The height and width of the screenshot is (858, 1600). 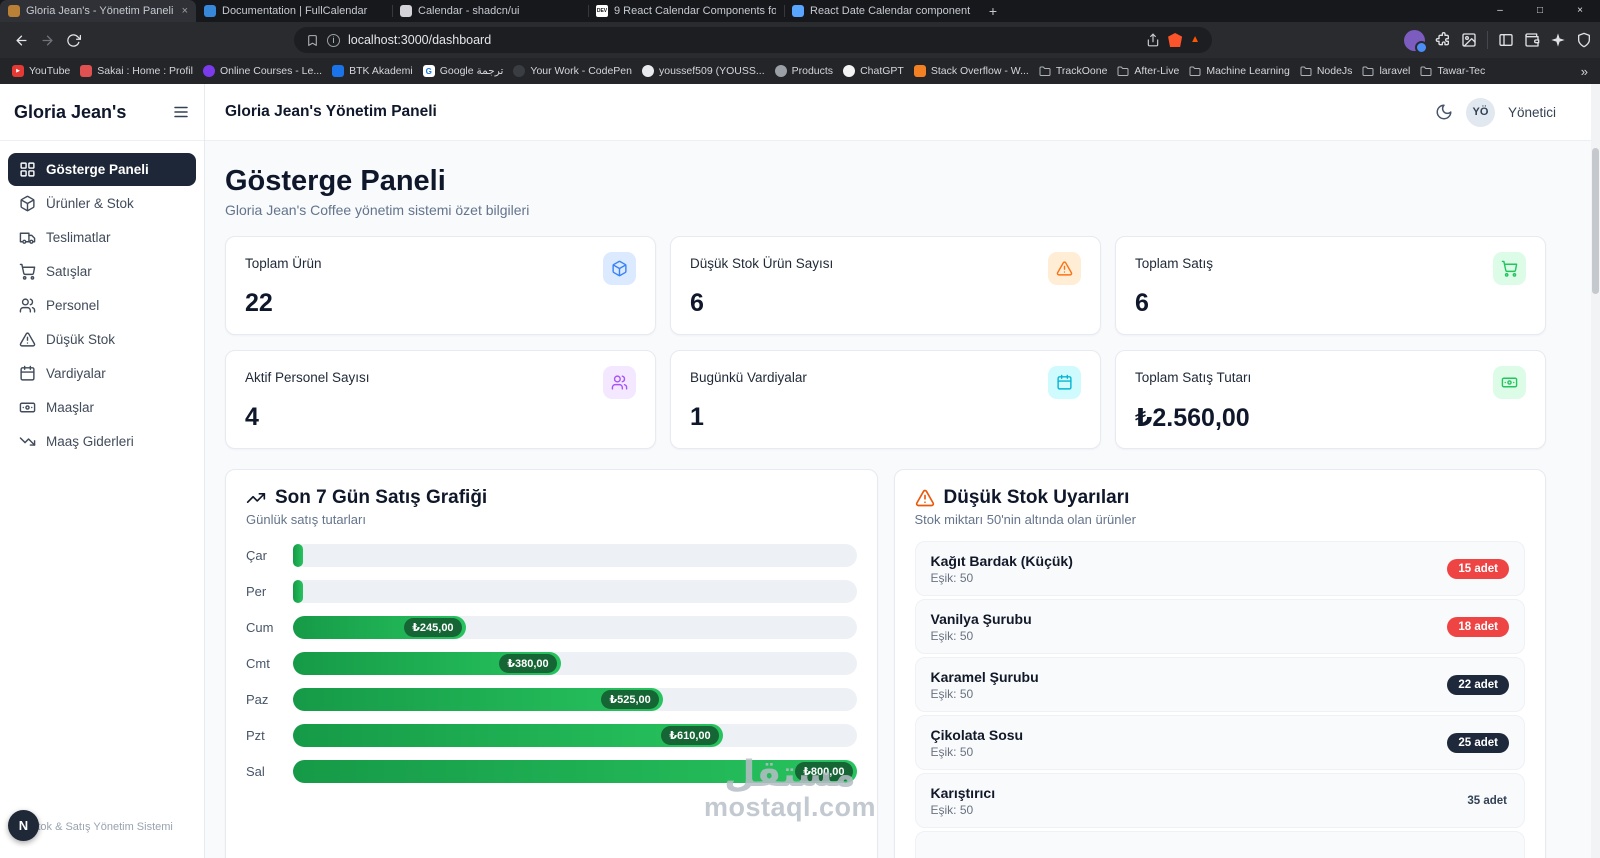 I want to click on bar-category-label: Sal, so click(x=255, y=771).